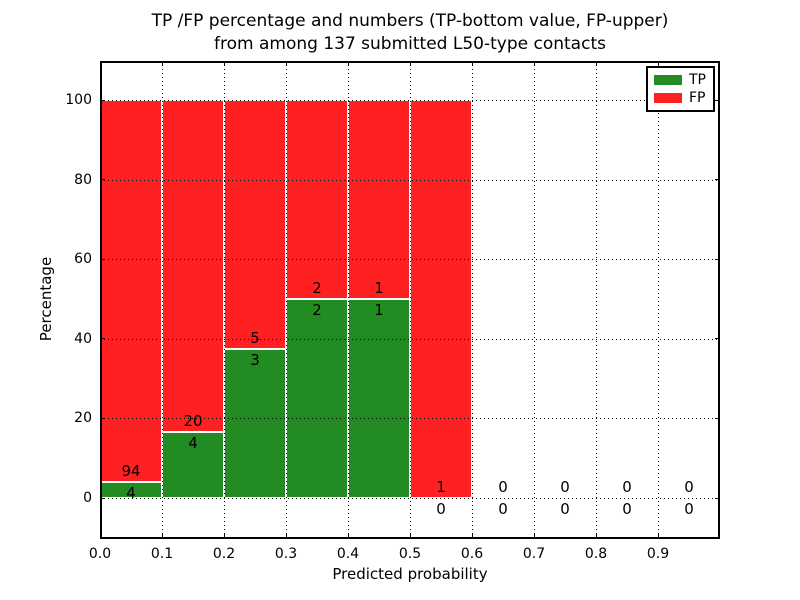 This screenshot has width=800, height=600. What do you see at coordinates (224, 554) in the screenshot?
I see `x-tick-label: 0.2` at bounding box center [224, 554].